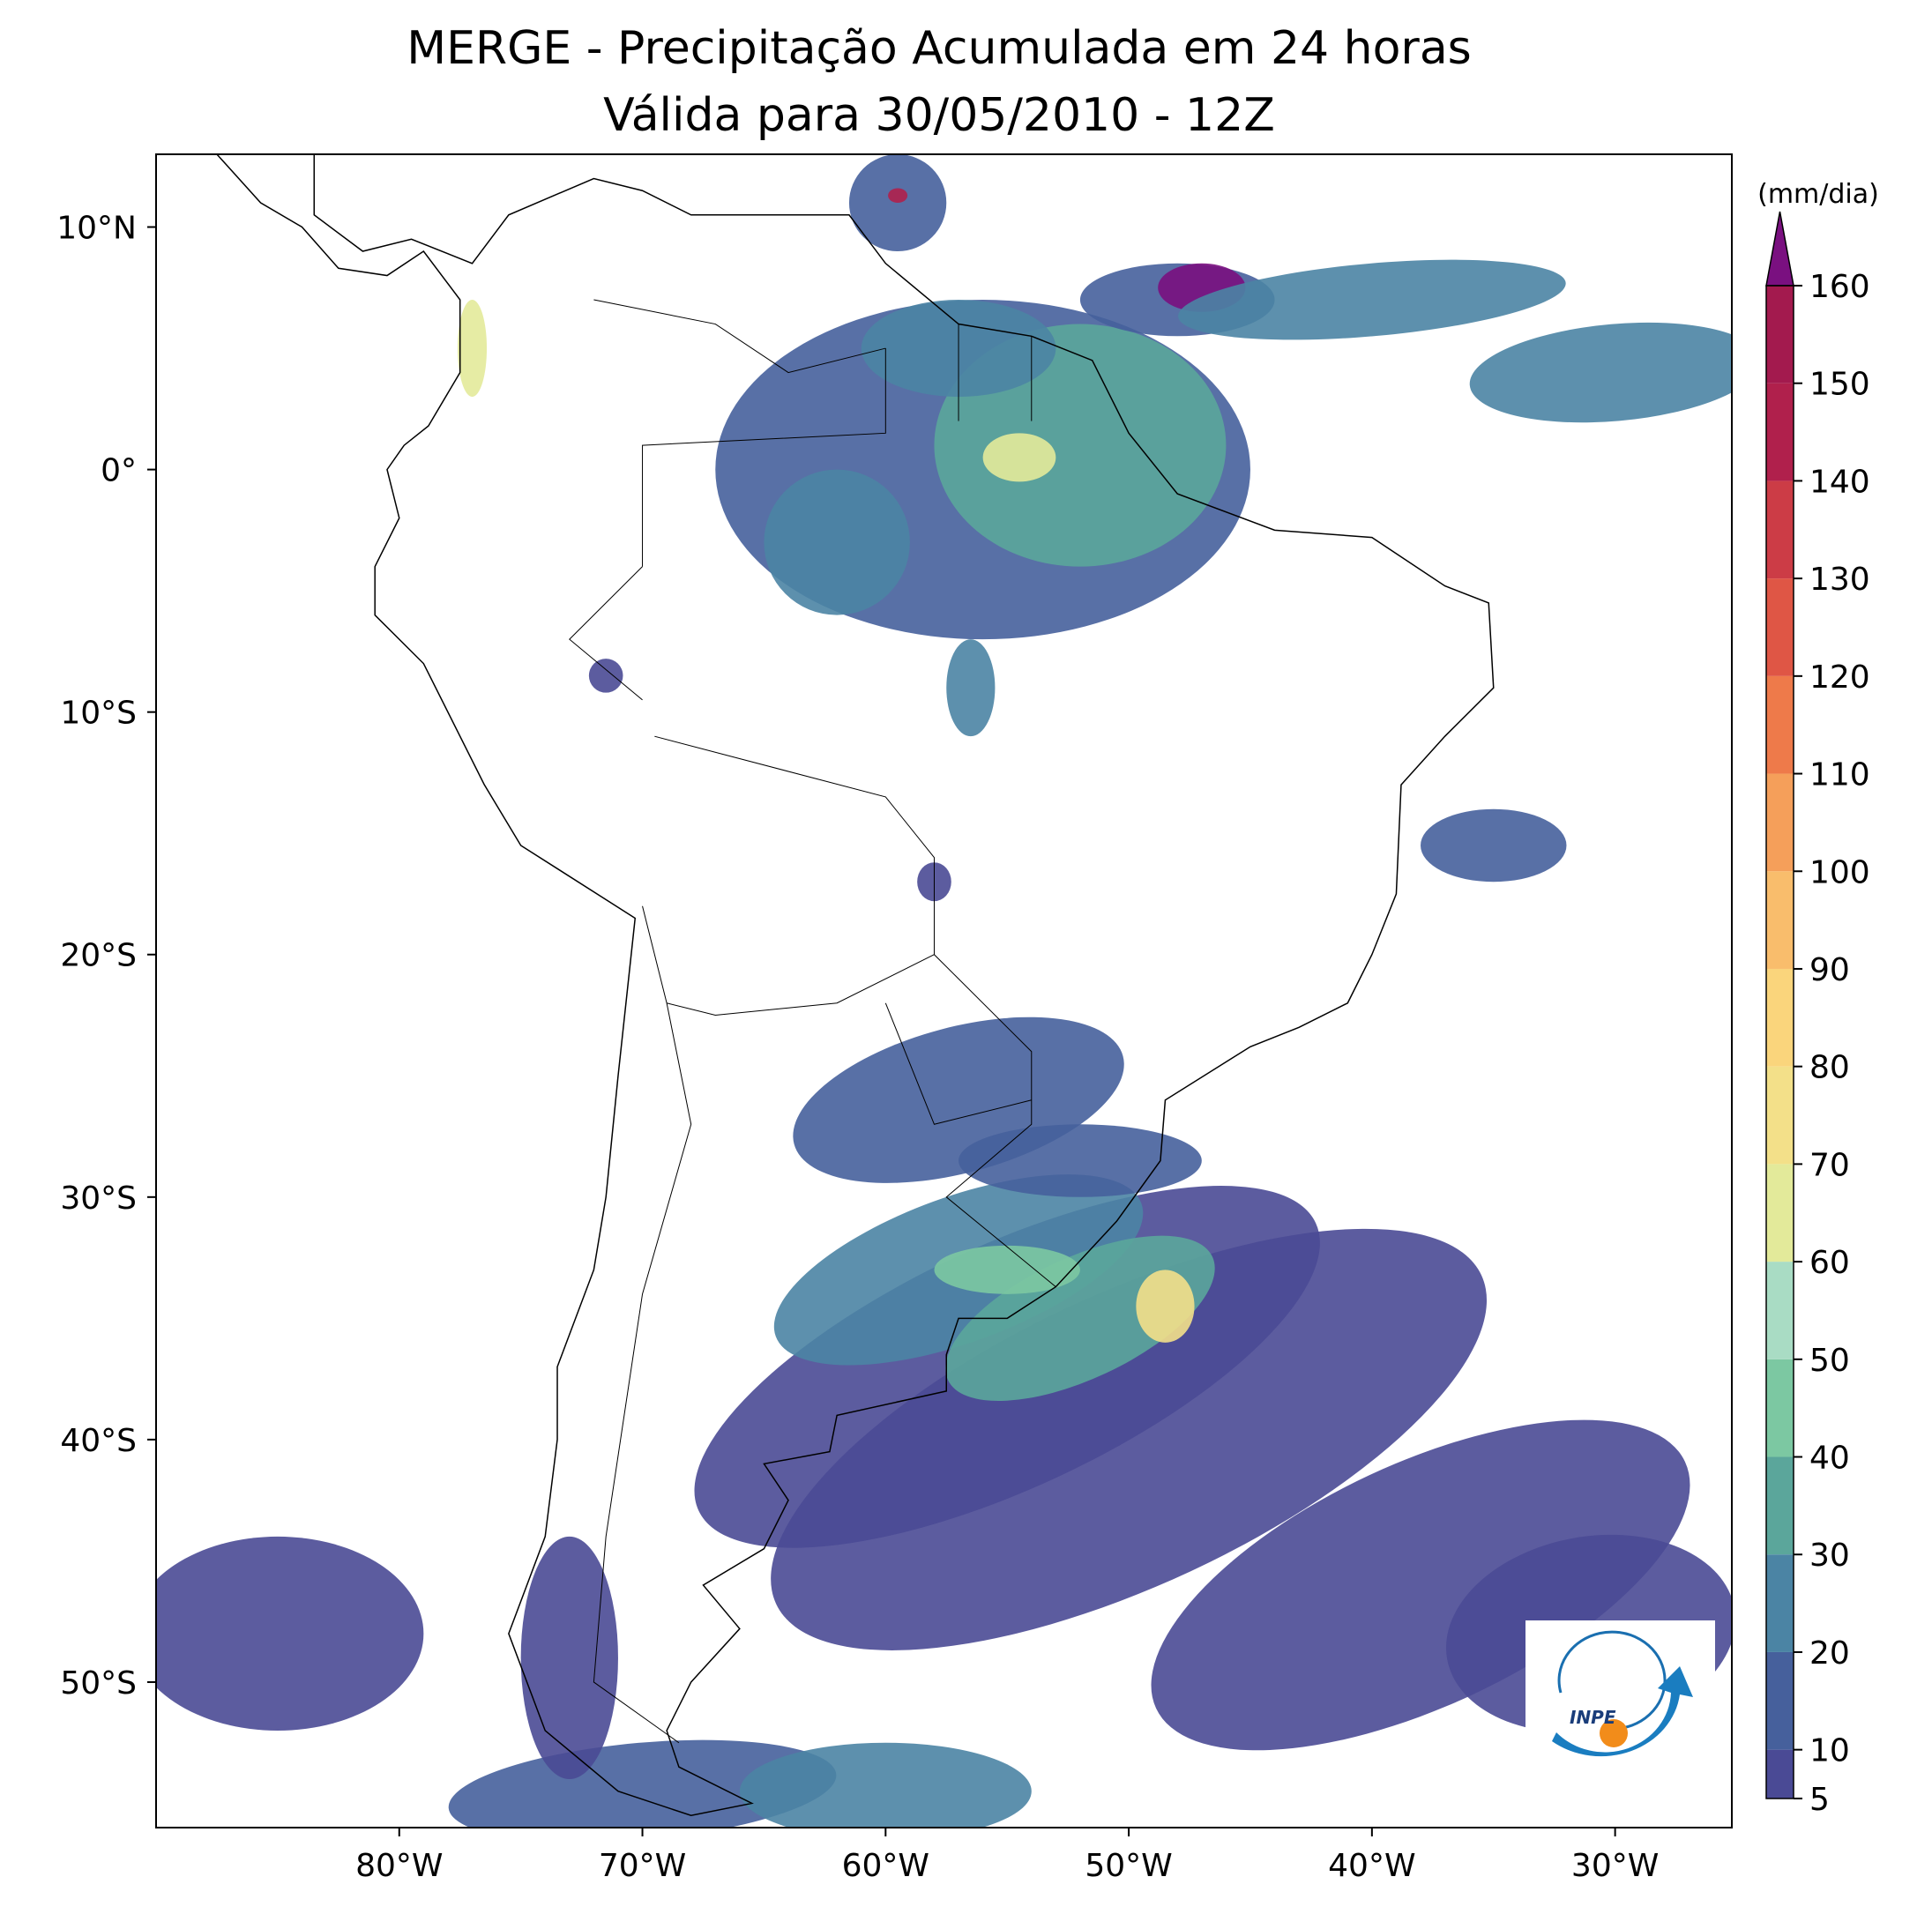 The image size is (1932, 1914). What do you see at coordinates (98, 714) in the screenshot?
I see `y-tick-label: 10°S` at bounding box center [98, 714].